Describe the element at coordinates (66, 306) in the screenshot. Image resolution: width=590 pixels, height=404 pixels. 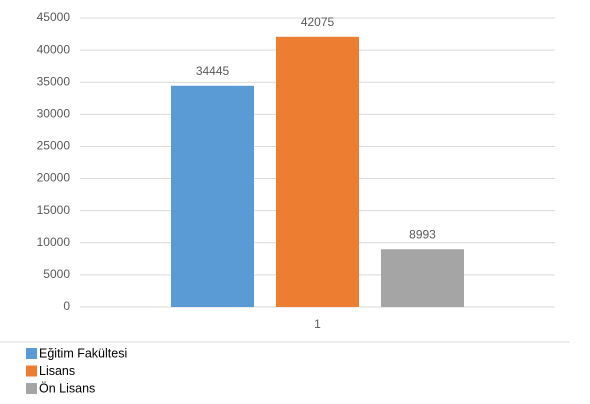
I see `y-tick-label: 0` at that location.